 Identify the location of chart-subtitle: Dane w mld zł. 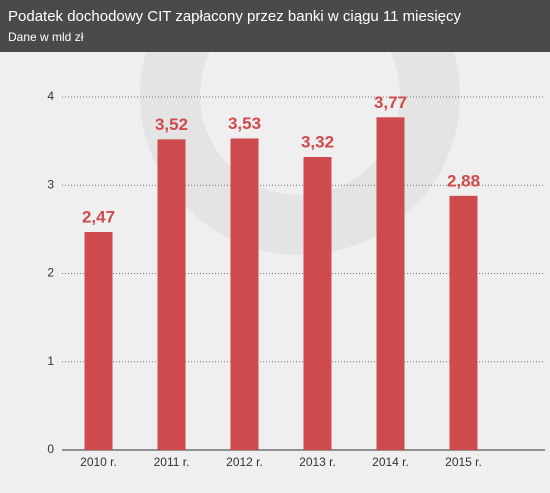
(46, 37).